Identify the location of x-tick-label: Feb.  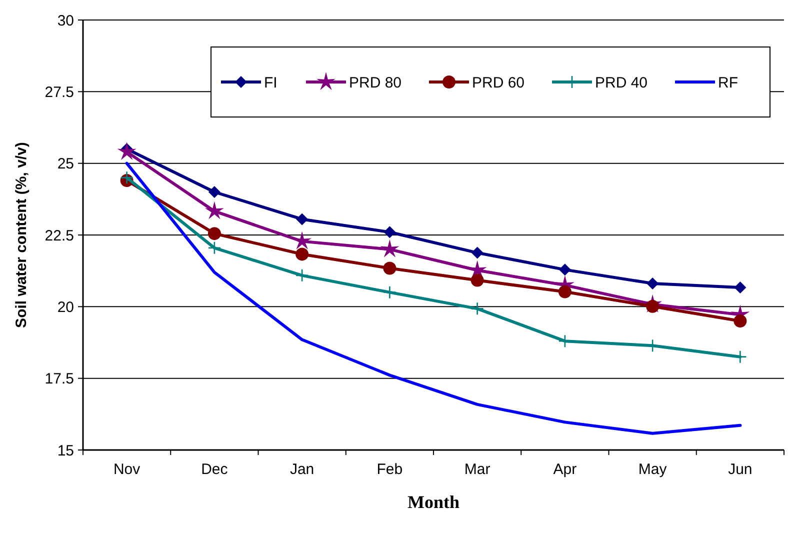
(389, 469).